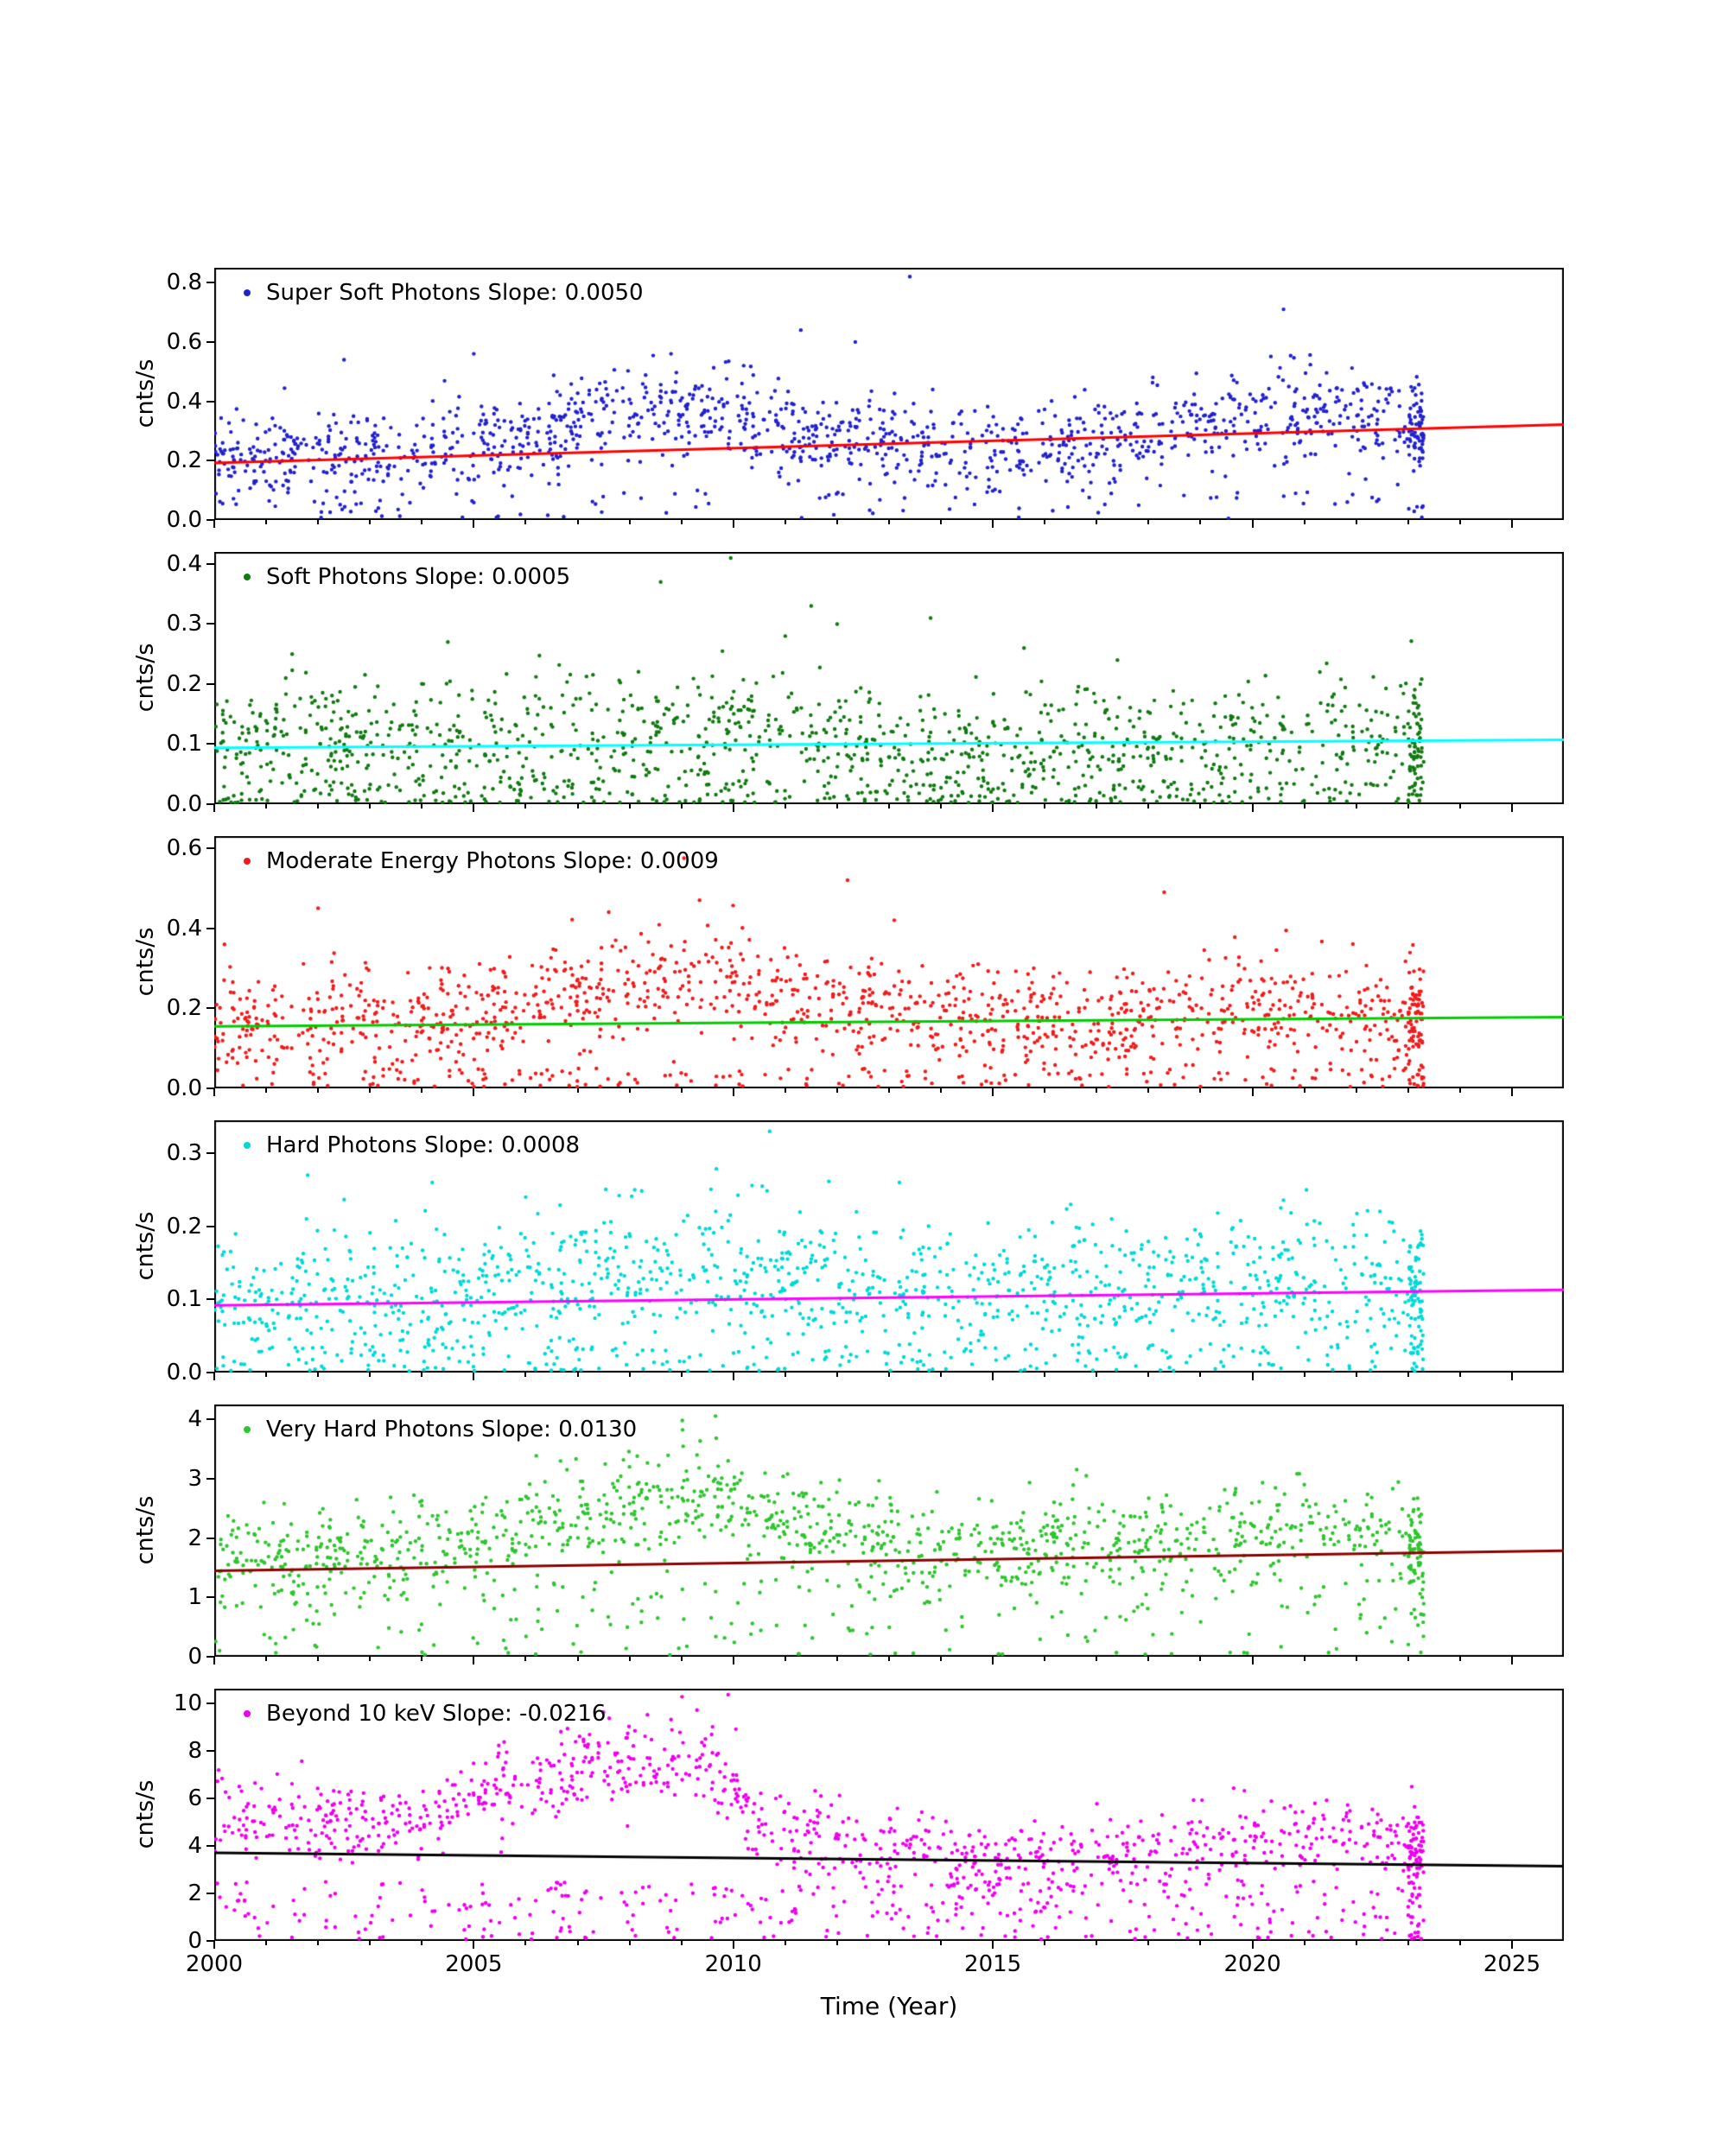 Image resolution: width=1728 pixels, height=2156 pixels. Describe the element at coordinates (184, 1153) in the screenshot. I see `y-tick-label: 0.3` at that location.